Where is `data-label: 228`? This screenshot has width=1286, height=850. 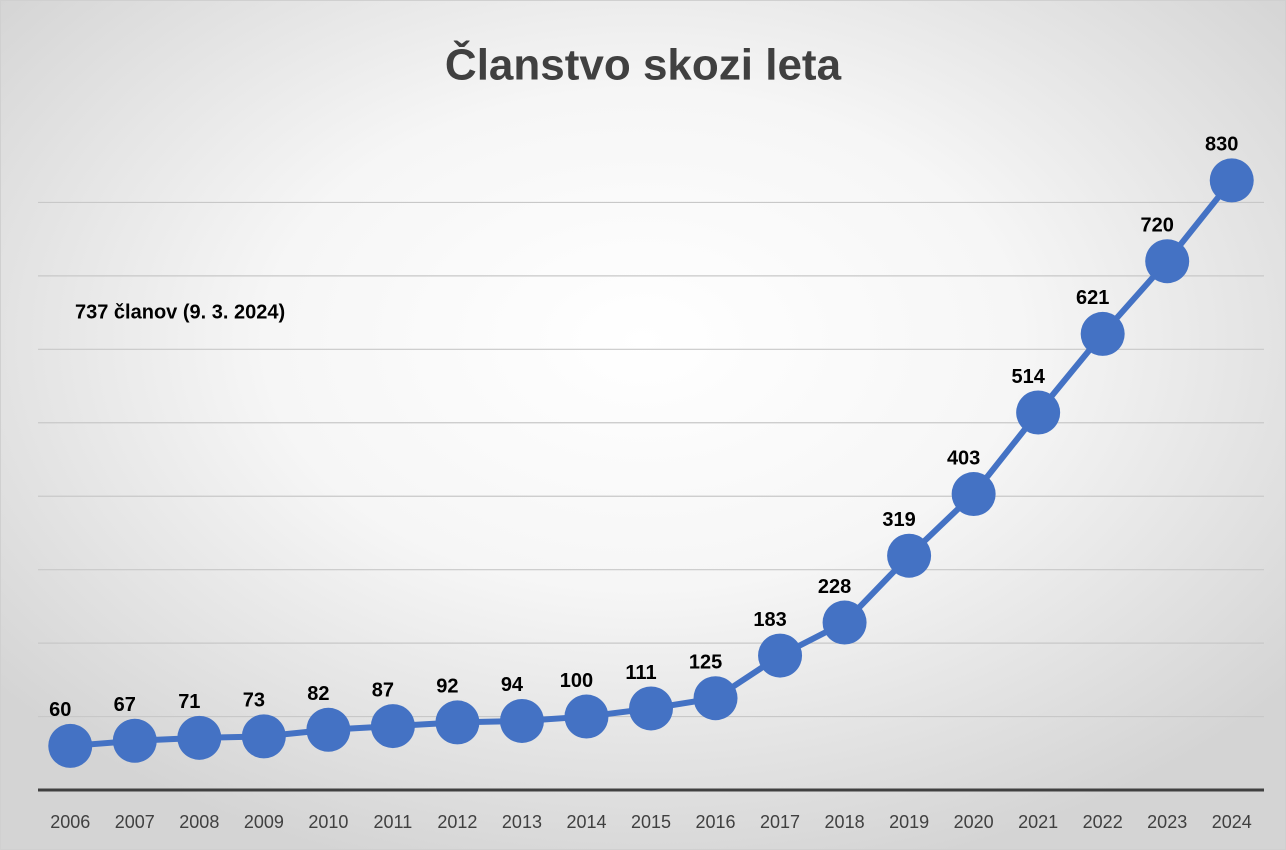
data-label: 228 is located at coordinates (834, 587).